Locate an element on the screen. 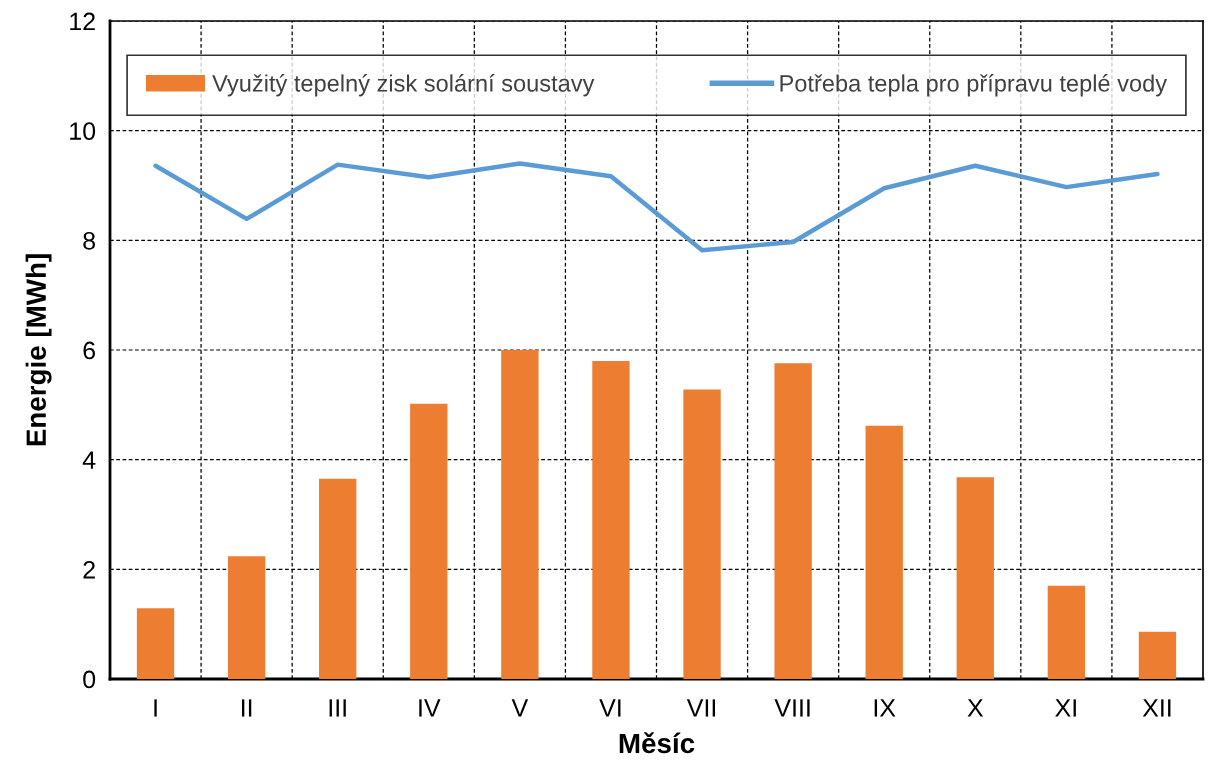 The image size is (1208, 762). x-tick-label: X is located at coordinates (975, 708).